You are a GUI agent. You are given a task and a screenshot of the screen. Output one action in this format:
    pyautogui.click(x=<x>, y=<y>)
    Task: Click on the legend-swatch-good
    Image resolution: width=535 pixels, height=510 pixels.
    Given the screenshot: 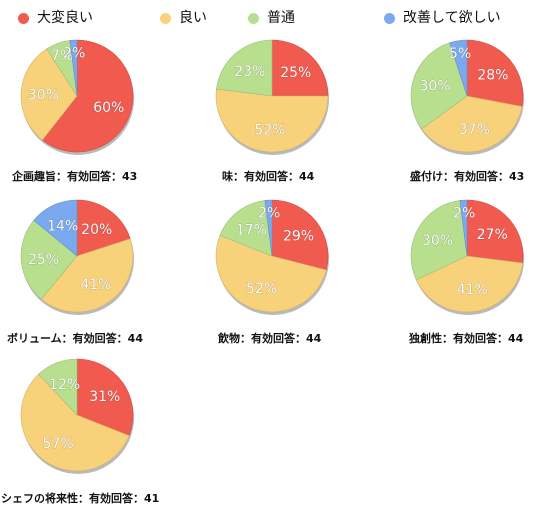 What is the action you would take?
    pyautogui.click(x=165, y=18)
    